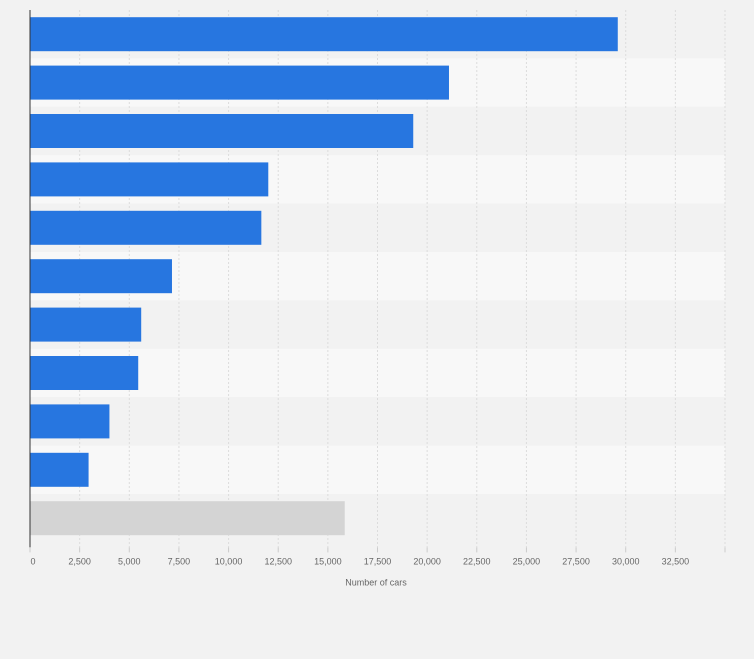 The width and height of the screenshot is (754, 659). I want to click on x-tick-label: 5,000, so click(129, 561).